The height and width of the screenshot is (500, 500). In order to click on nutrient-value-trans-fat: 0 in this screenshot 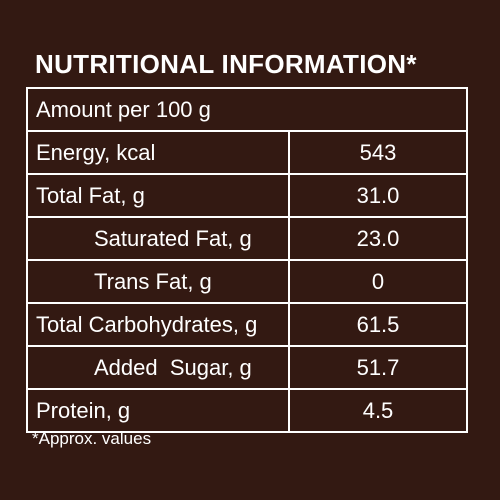, I will do `click(378, 281)`.